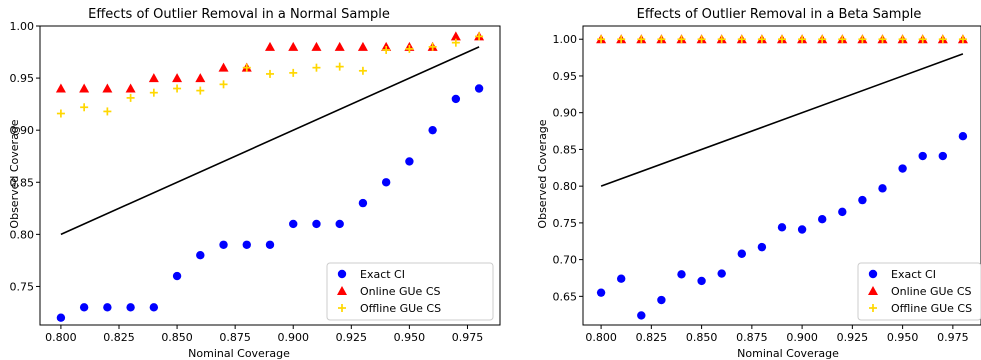  I want to click on x-tick-label: 0.900, so click(293, 337).